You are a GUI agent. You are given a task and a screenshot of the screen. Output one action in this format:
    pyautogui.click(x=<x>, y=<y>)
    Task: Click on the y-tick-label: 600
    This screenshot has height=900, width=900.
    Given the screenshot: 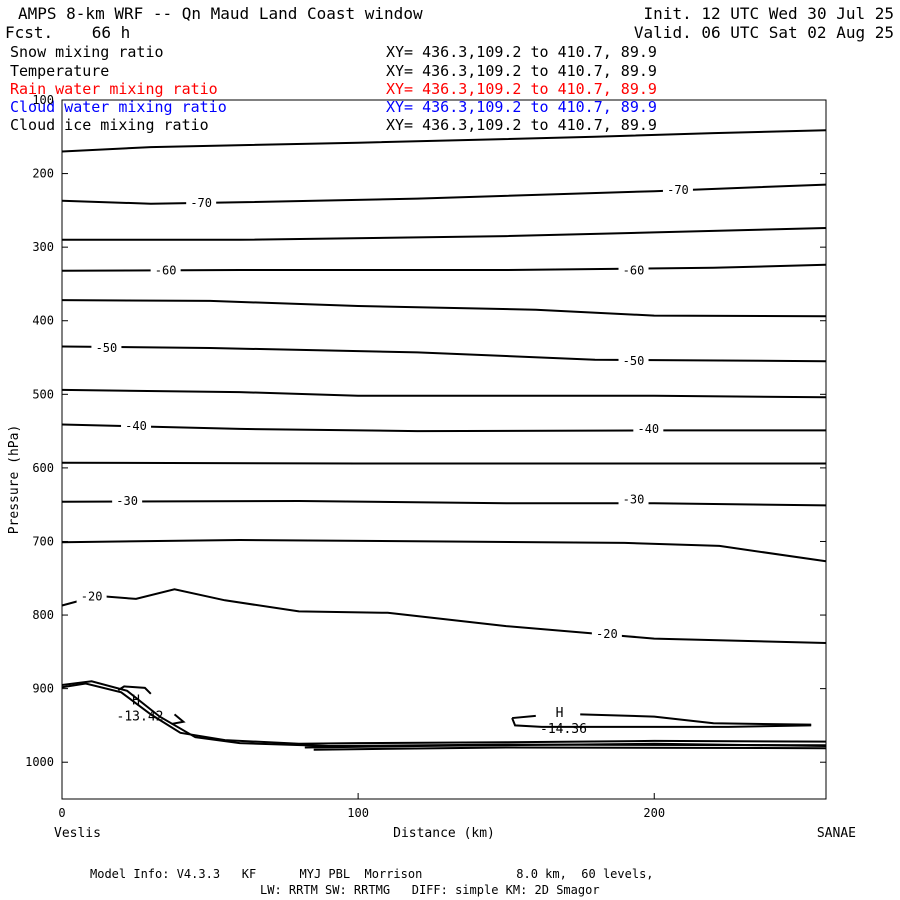 What is the action you would take?
    pyautogui.click(x=43, y=468)
    